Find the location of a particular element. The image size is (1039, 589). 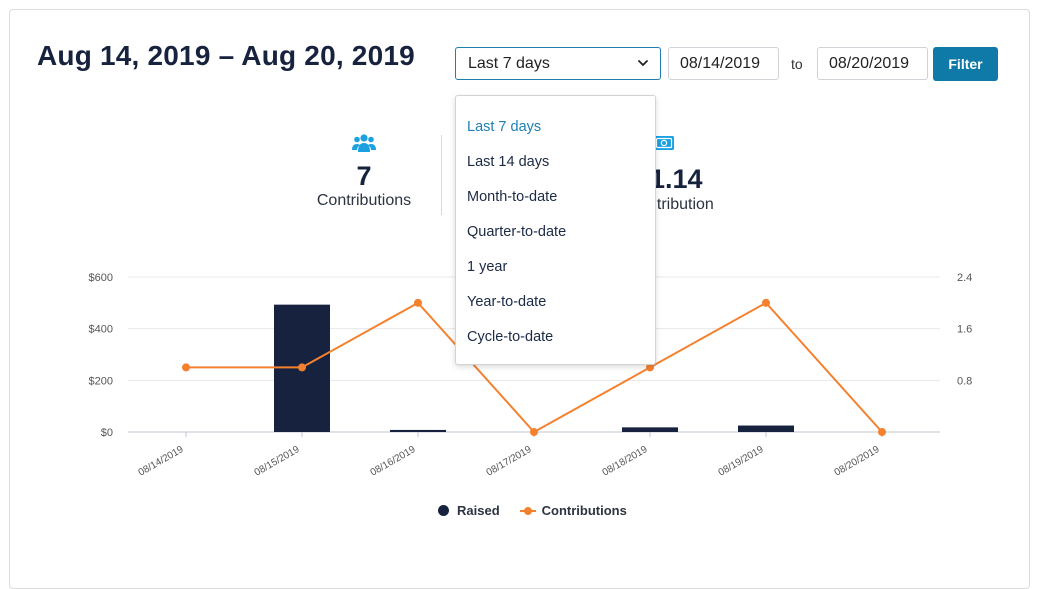

date-range-select-value: Last 7 days is located at coordinates (509, 63).